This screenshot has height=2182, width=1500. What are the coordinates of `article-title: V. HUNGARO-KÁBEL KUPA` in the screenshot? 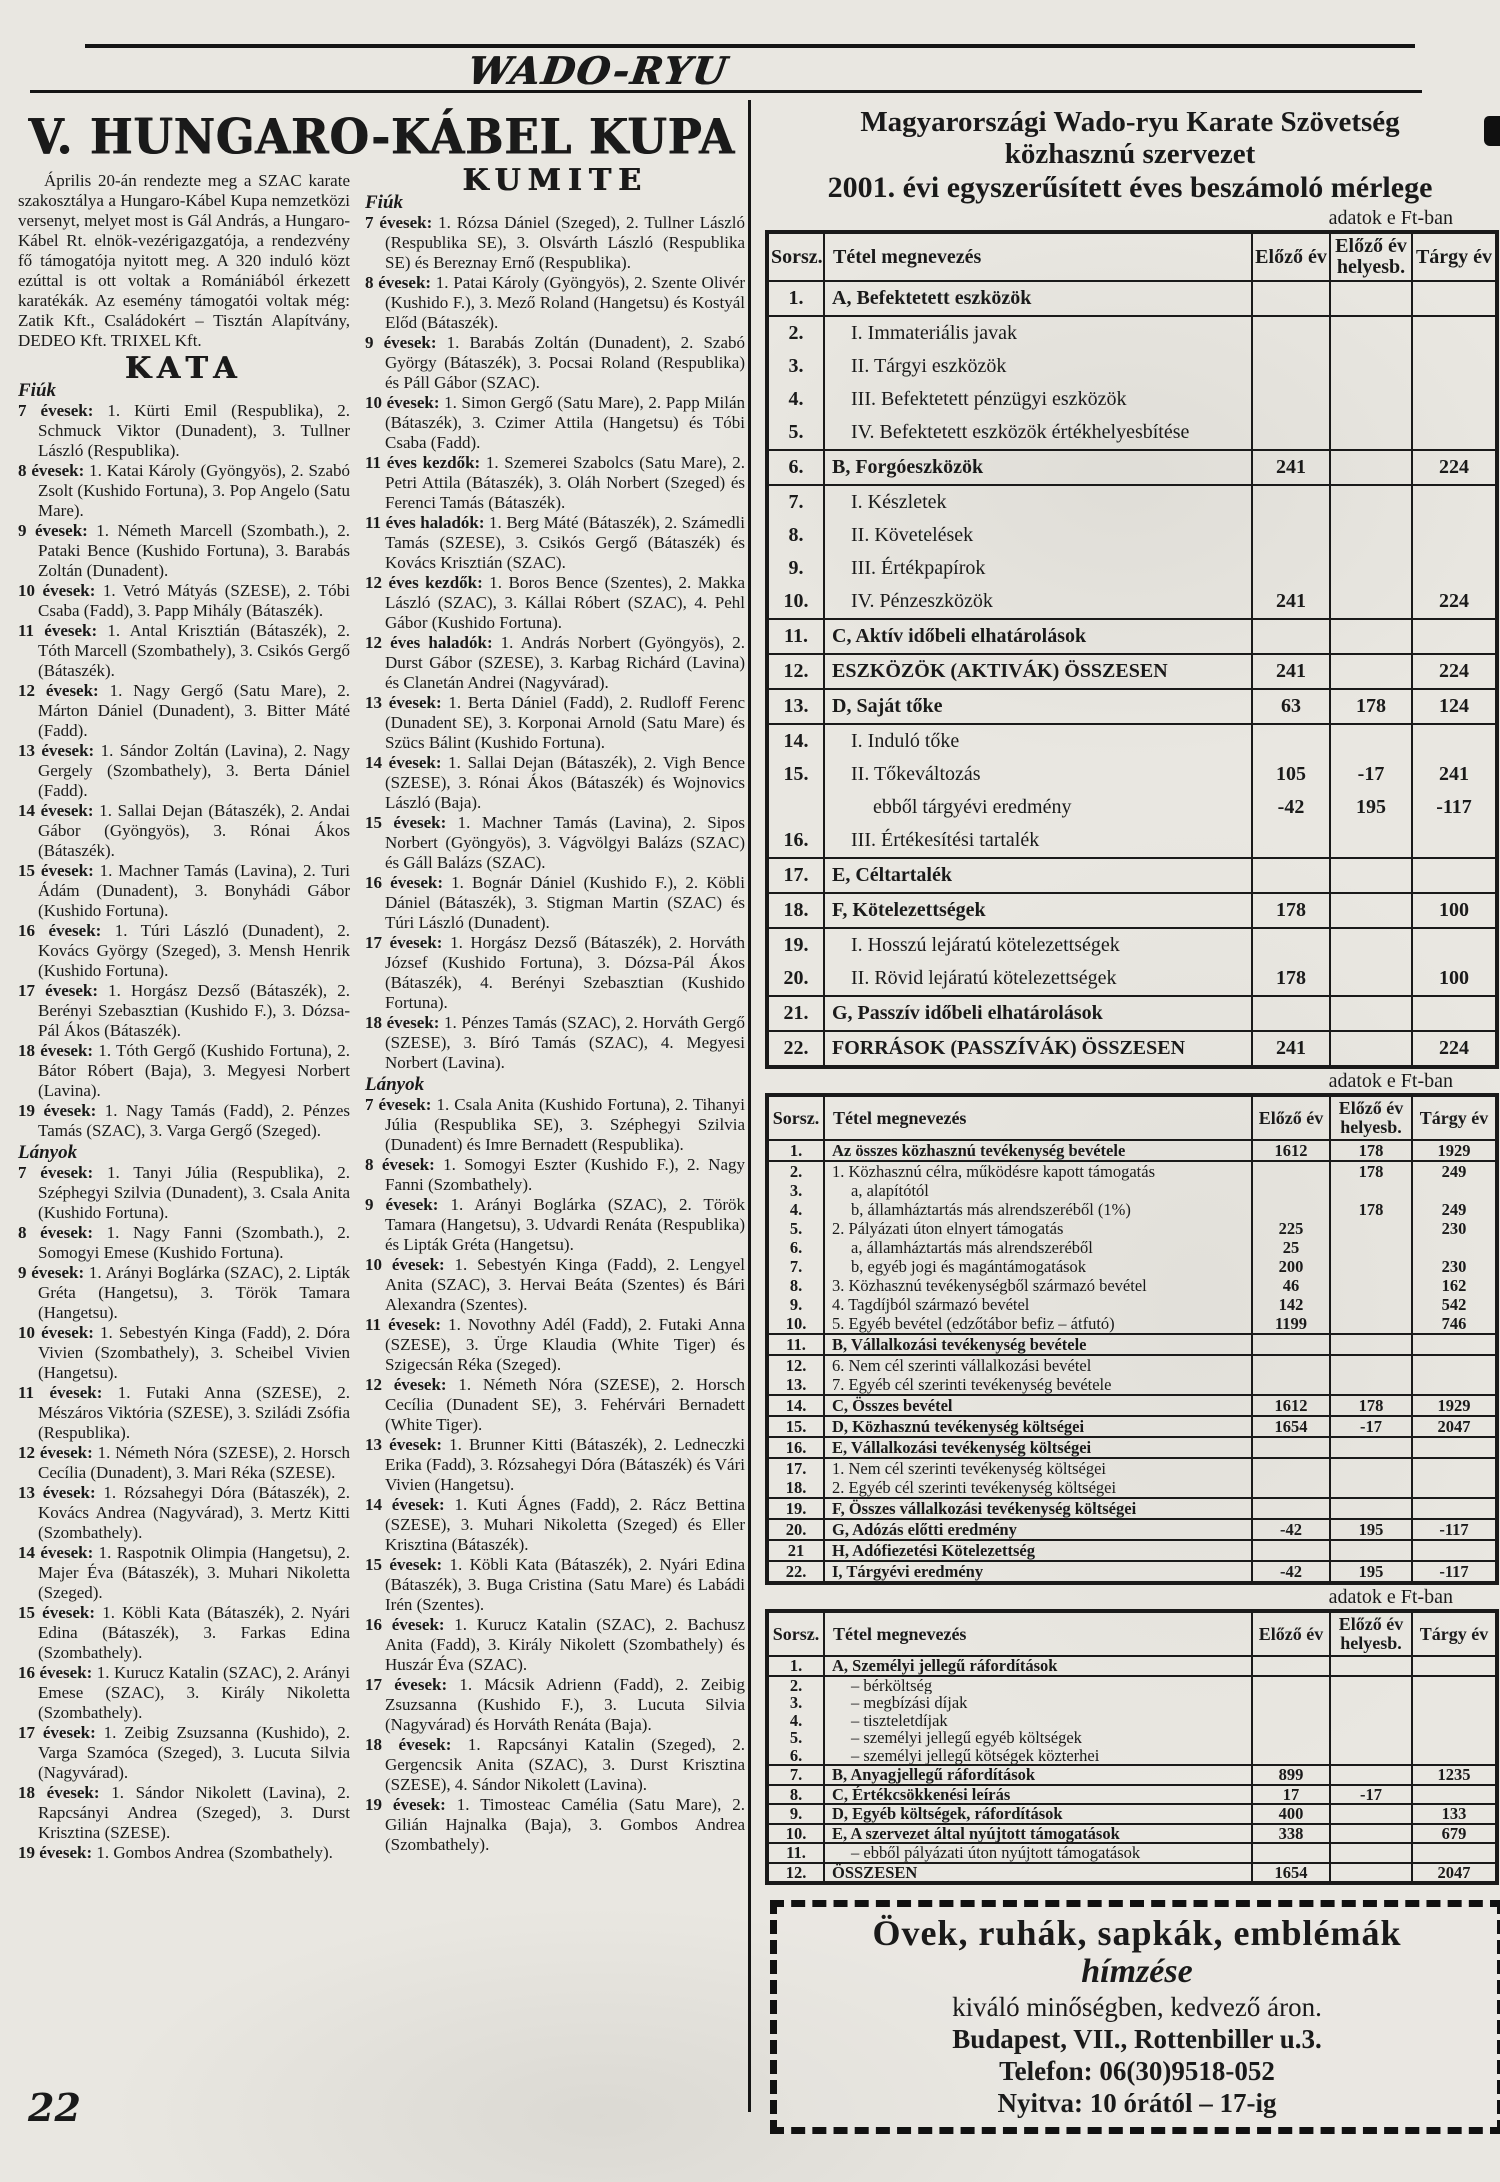 It's located at (381, 137).